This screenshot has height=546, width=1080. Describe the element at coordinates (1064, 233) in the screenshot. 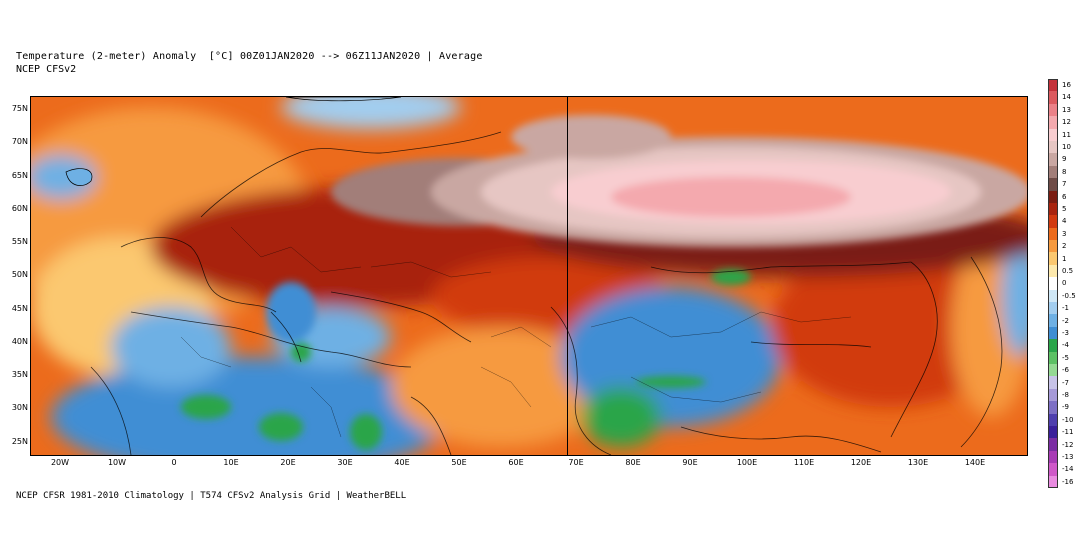

I see `colorbar-label: 3` at that location.